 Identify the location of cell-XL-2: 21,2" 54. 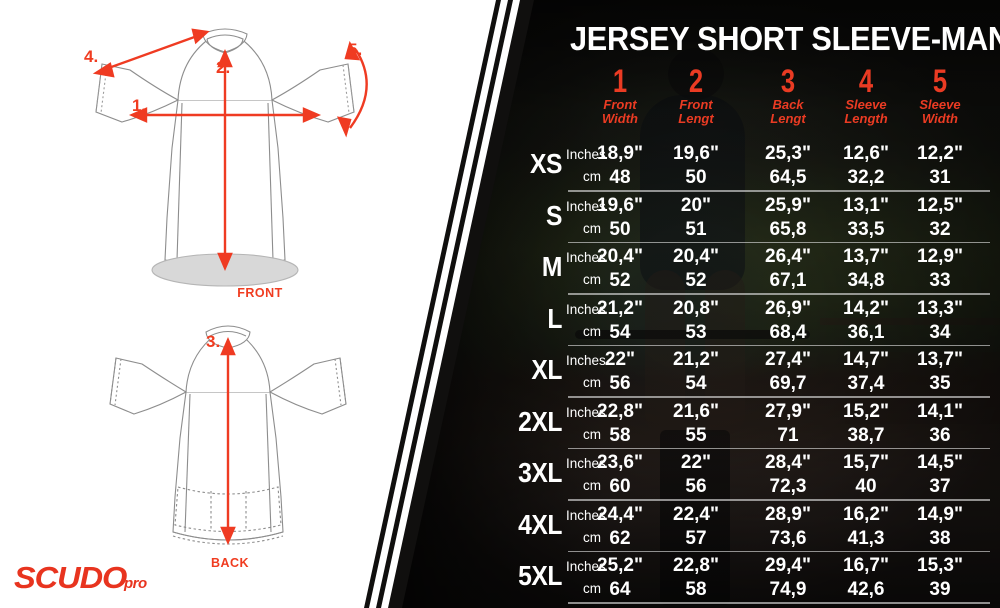
(696, 372).